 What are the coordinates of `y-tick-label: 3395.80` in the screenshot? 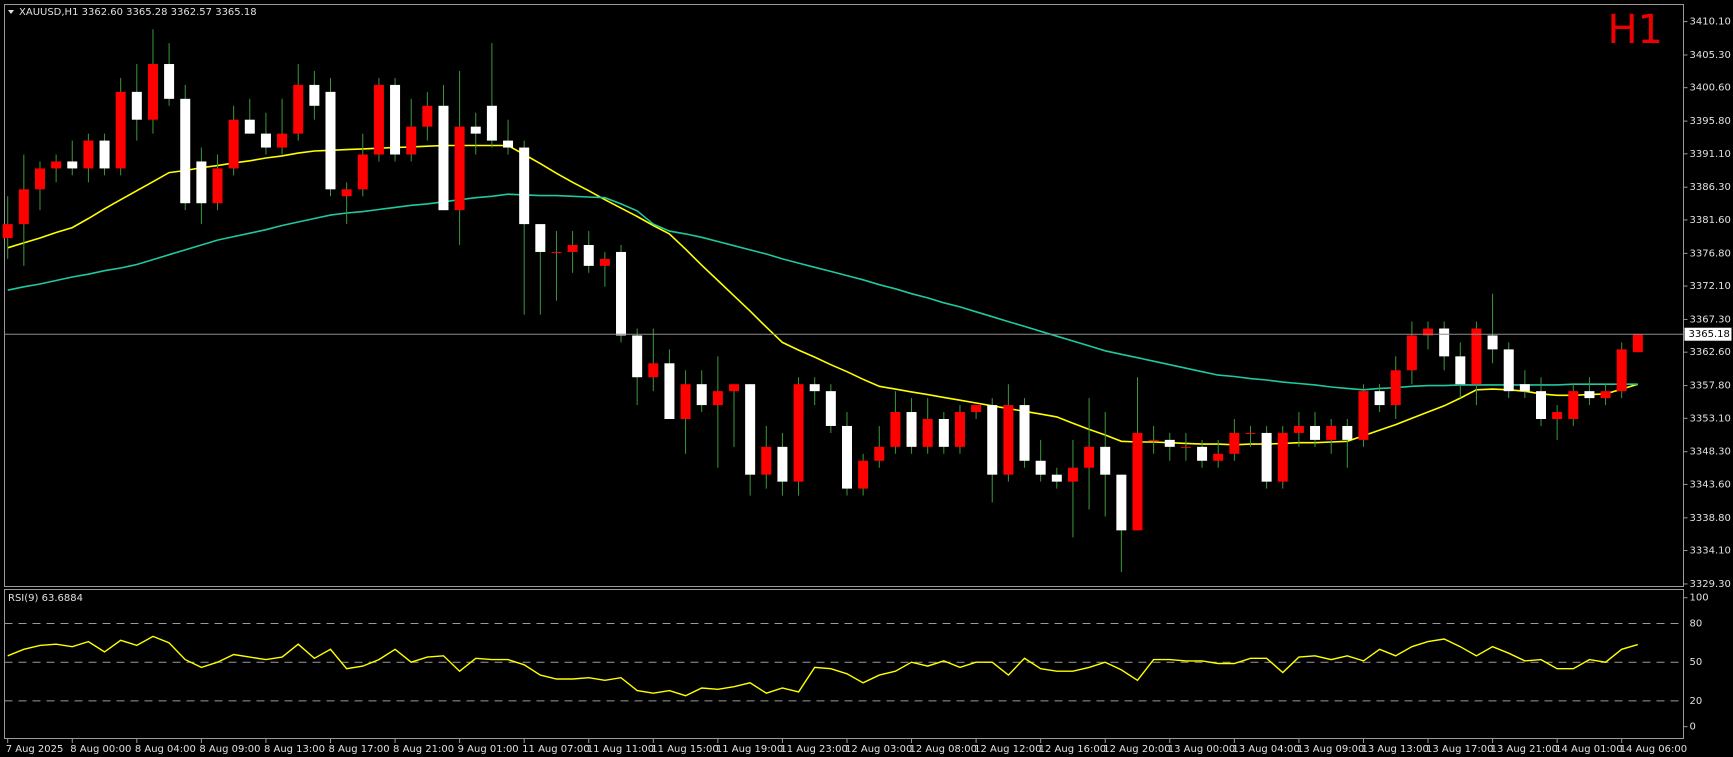 It's located at (1710, 121).